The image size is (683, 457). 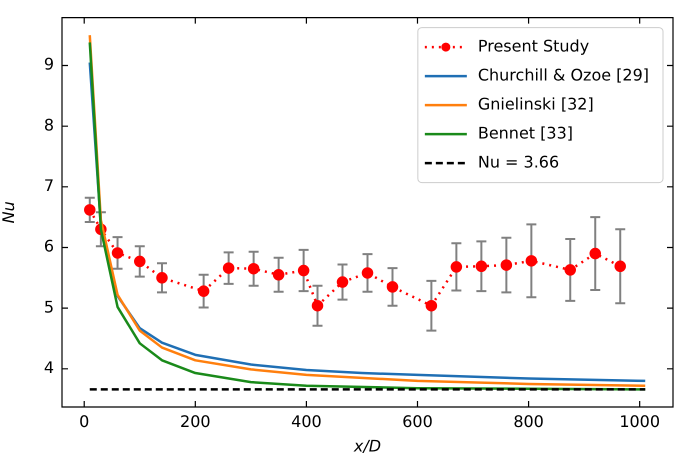 What do you see at coordinates (49, 306) in the screenshot?
I see `y-tick-label: 5` at bounding box center [49, 306].